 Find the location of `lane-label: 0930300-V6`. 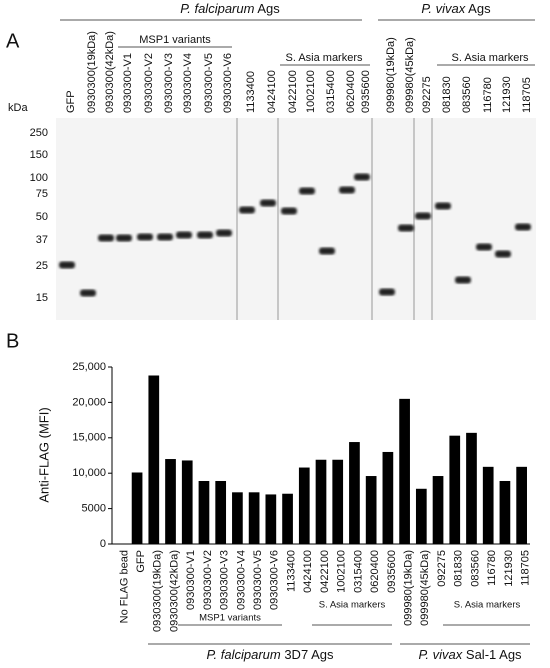

lane-label: 0930300-V6 is located at coordinates (228, 83).